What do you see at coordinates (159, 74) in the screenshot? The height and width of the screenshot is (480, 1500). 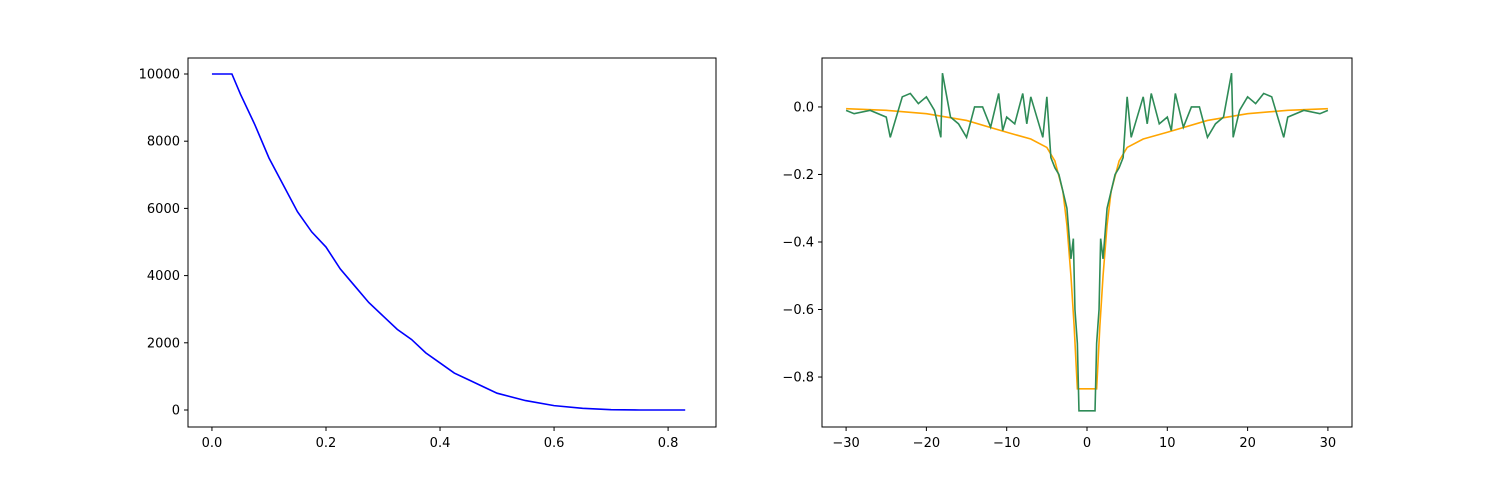 I see `y-tick-label: 10000` at bounding box center [159, 74].